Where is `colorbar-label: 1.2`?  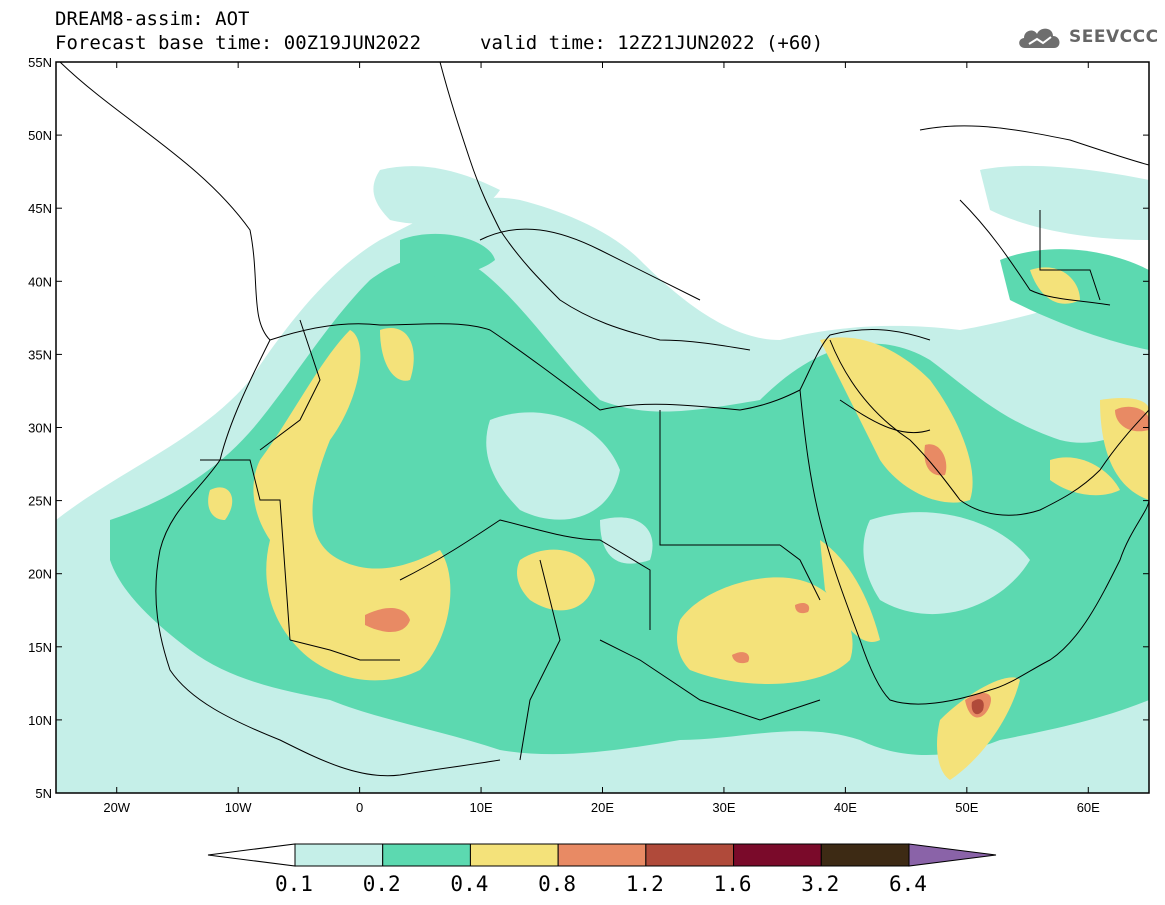 colorbar-label: 1.2 is located at coordinates (644, 884).